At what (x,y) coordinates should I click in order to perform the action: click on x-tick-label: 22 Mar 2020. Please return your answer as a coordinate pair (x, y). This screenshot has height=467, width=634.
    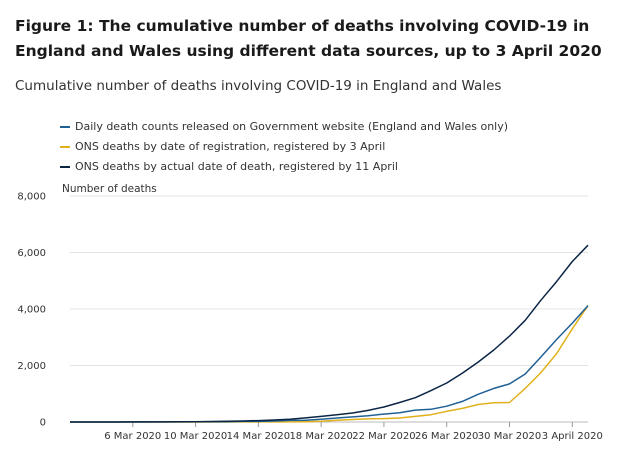
    Looking at the image, I should click on (383, 436).